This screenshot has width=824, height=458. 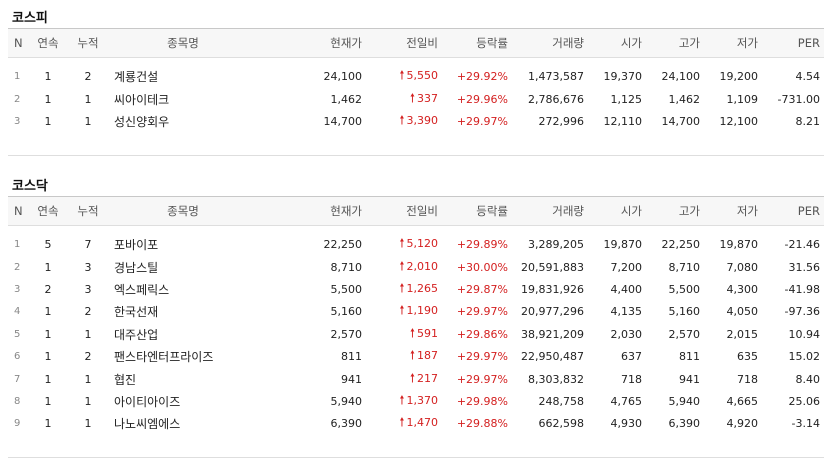 I want to click on high-price: 14,700, so click(x=681, y=121).